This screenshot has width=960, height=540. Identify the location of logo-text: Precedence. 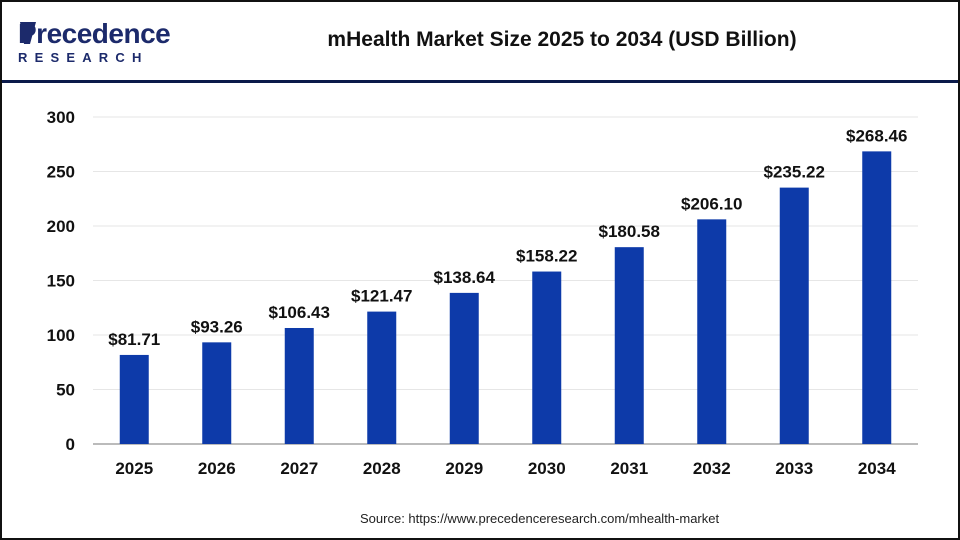
(94, 33).